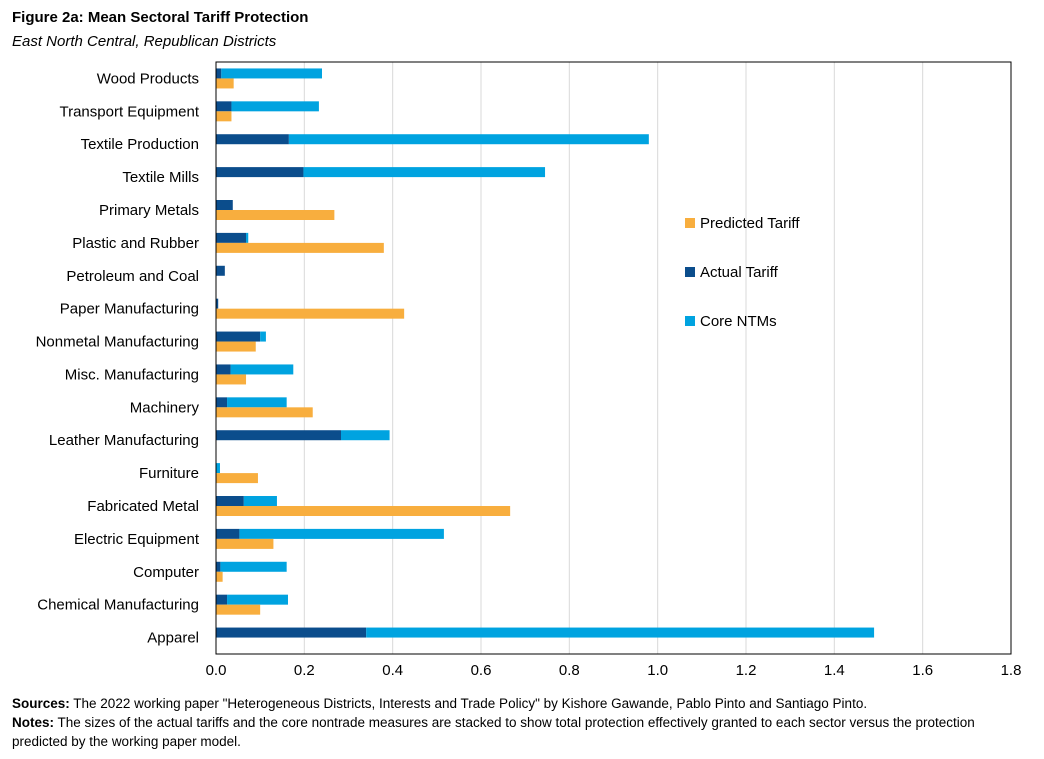 The width and height of the screenshot is (1044, 759). Describe the element at coordinates (657, 670) in the screenshot. I see `x-tick-label: 1.0` at that location.